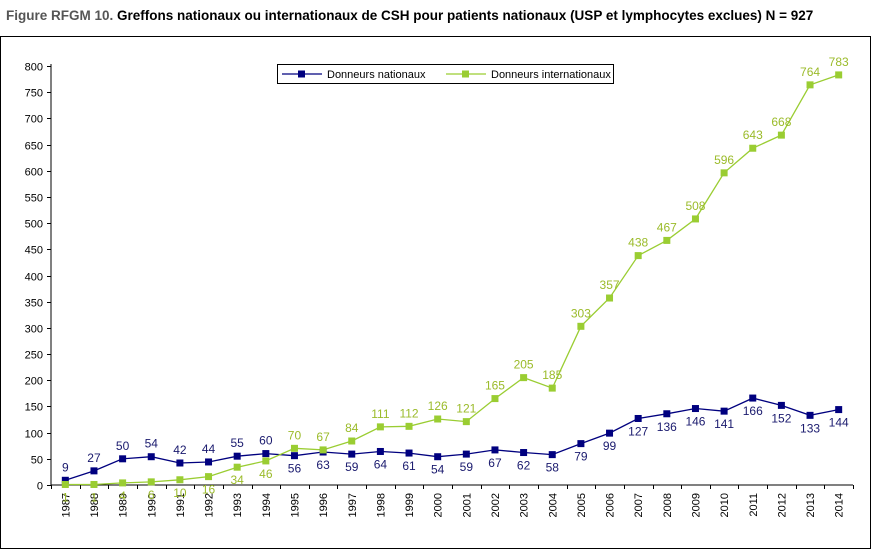 This screenshot has width=872, height=550. I want to click on data-label-international: 6, so click(151, 495).